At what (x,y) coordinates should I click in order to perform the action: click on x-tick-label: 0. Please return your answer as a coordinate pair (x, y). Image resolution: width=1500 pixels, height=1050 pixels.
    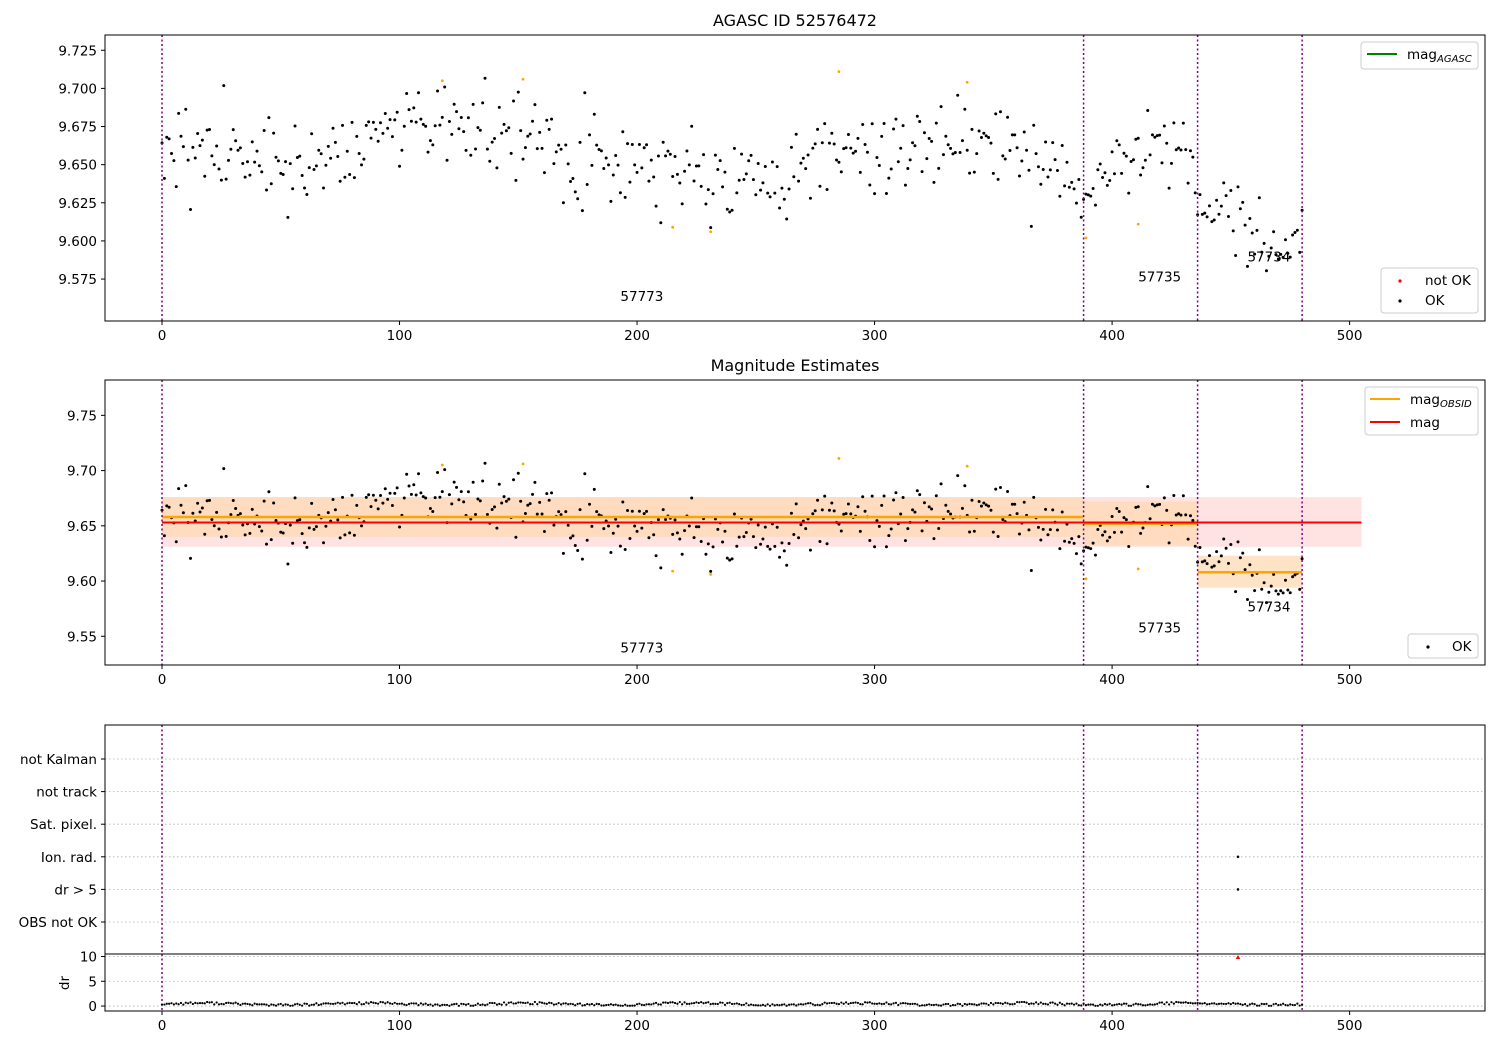
    Looking at the image, I should click on (162, 336).